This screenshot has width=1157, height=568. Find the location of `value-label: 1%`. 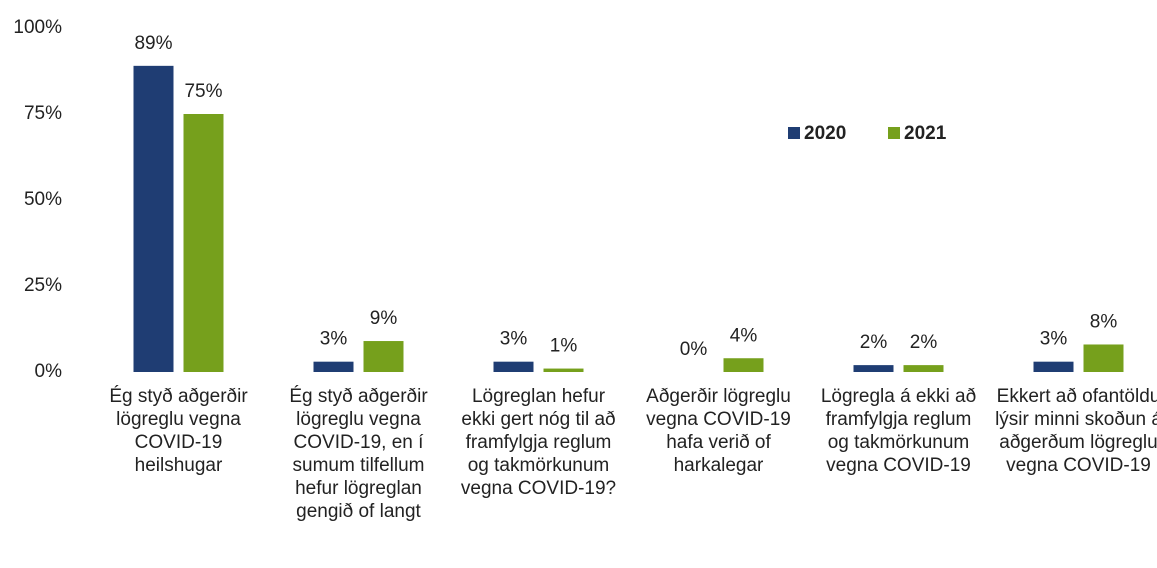

value-label: 1% is located at coordinates (564, 346).